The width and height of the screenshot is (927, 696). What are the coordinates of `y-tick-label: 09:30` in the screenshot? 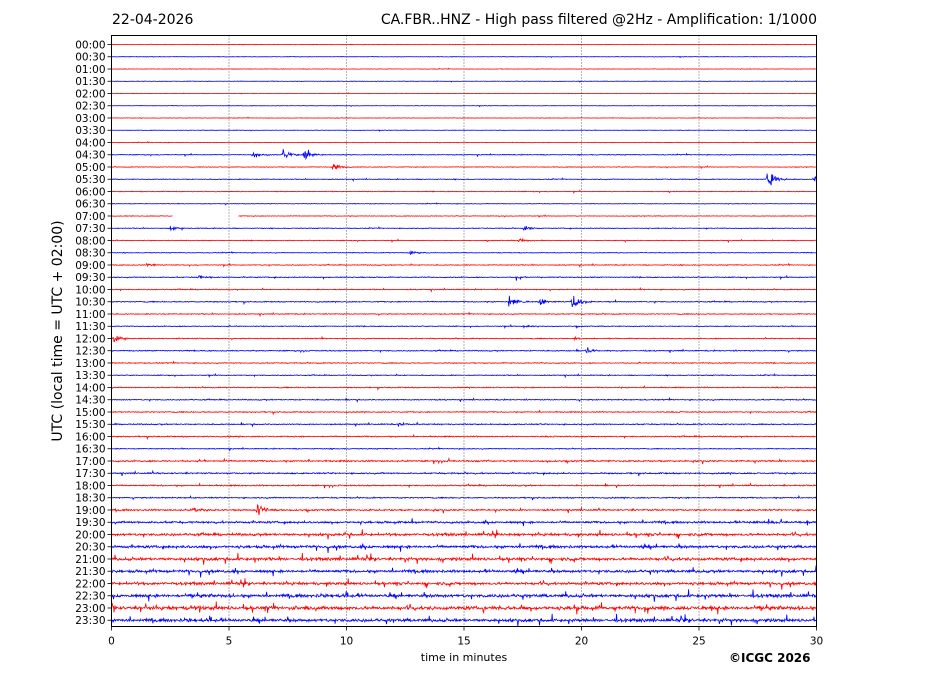 It's located at (90, 278).